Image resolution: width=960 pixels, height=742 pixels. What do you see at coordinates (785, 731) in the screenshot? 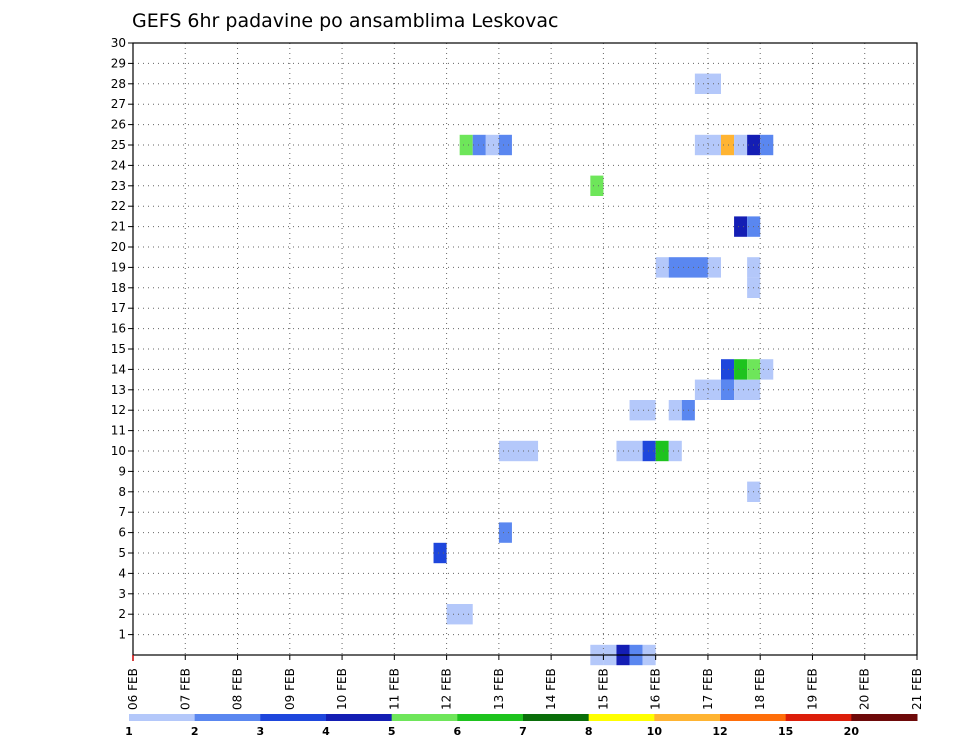
I see `colorbar-label: 15` at bounding box center [785, 731].